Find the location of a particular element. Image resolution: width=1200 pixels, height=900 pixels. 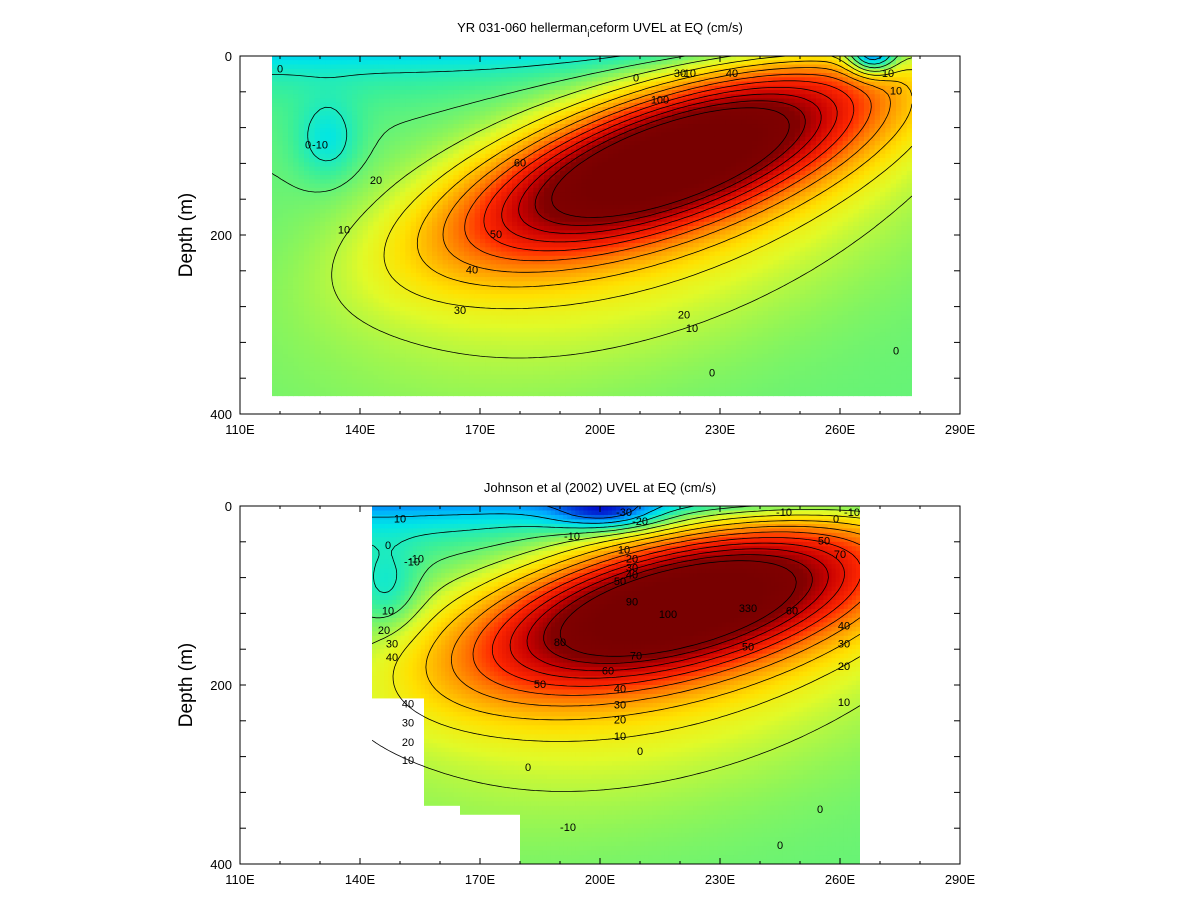

x-tick-label: 230E is located at coordinates (720, 429).